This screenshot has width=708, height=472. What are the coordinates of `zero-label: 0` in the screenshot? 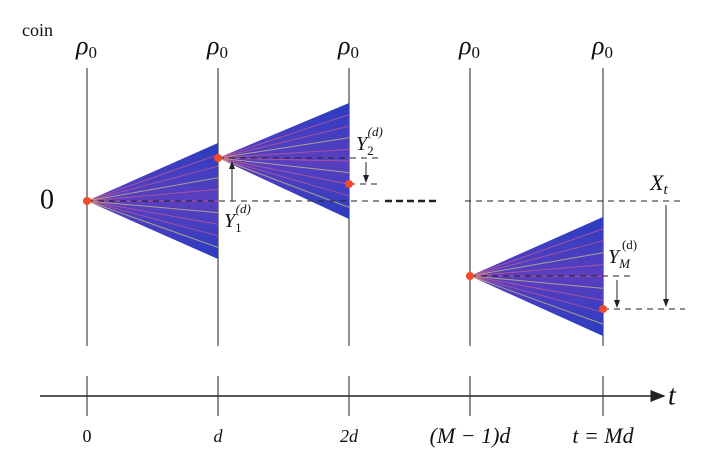 It's located at (47, 199).